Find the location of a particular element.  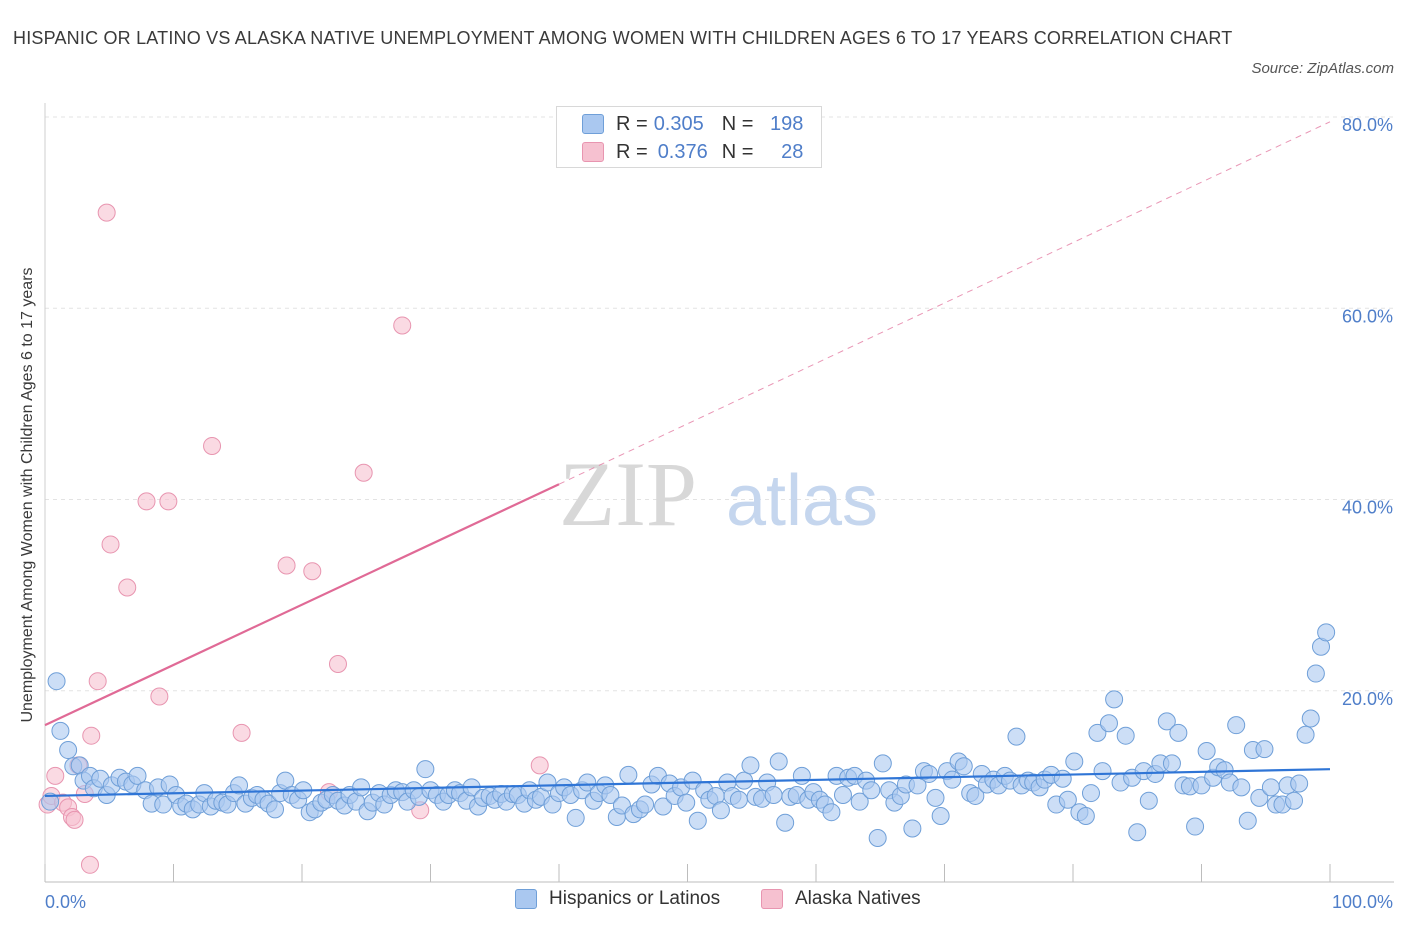

legend-item-hispanic: Hispanics or Latinos is located at coordinates (617, 899).